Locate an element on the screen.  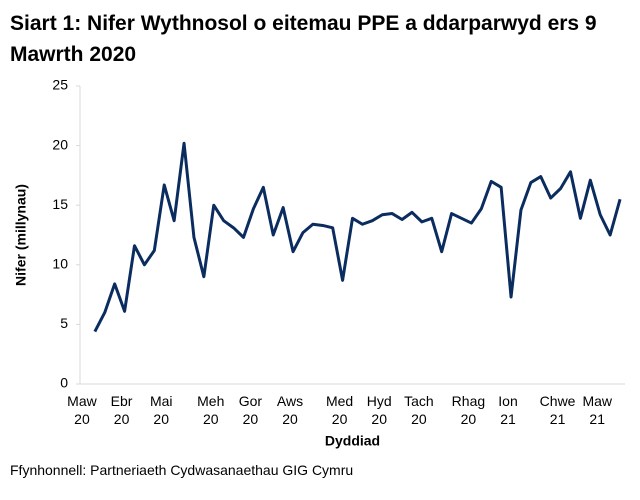
y-tick-label: 20 is located at coordinates (60, 144).